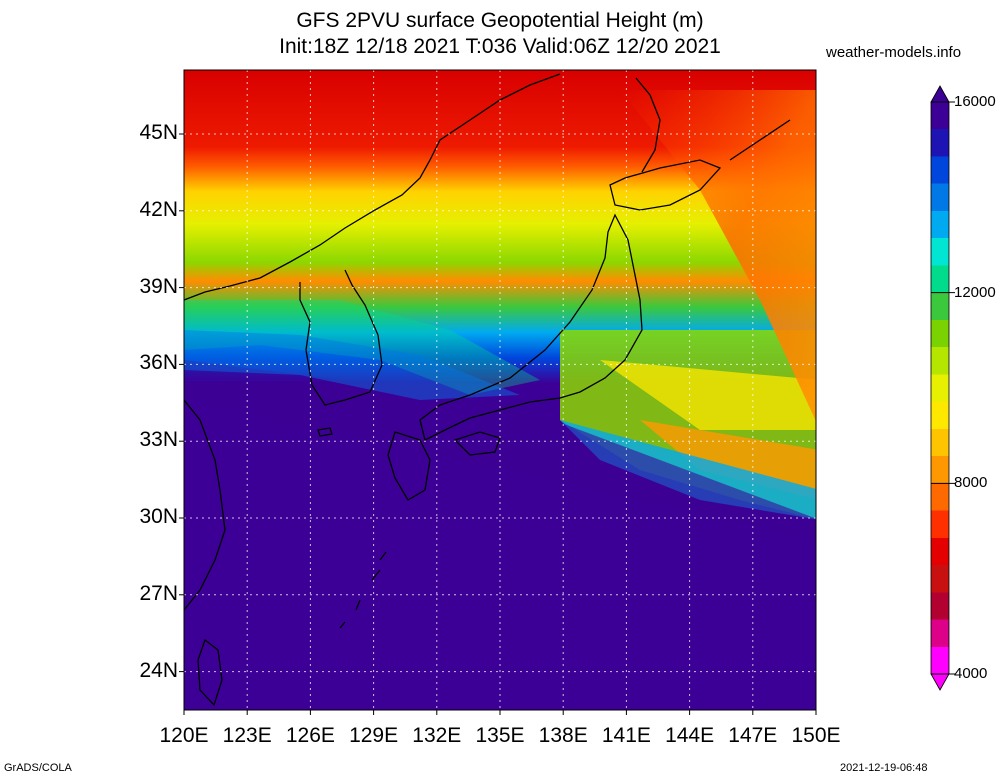 The height and width of the screenshot is (779, 1000). I want to click on colorbar-min-arrow, so click(940, 682).